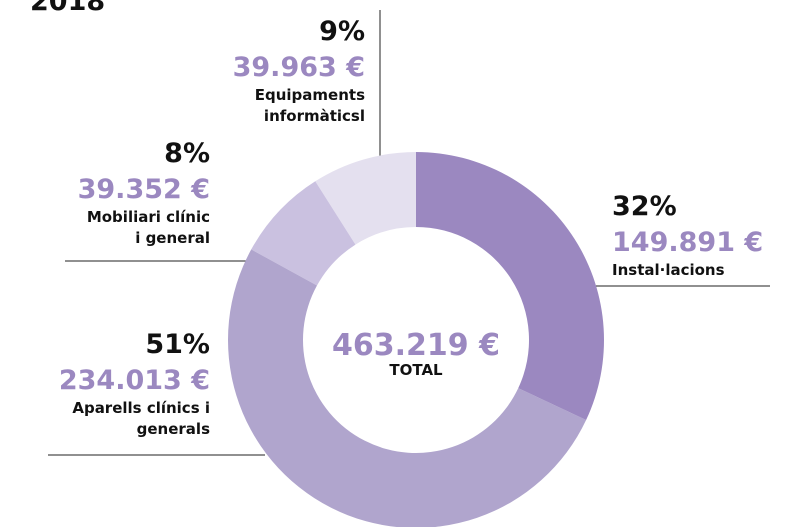  Describe the element at coordinates (644, 206) in the screenshot. I see `percent-label: 32%` at that location.